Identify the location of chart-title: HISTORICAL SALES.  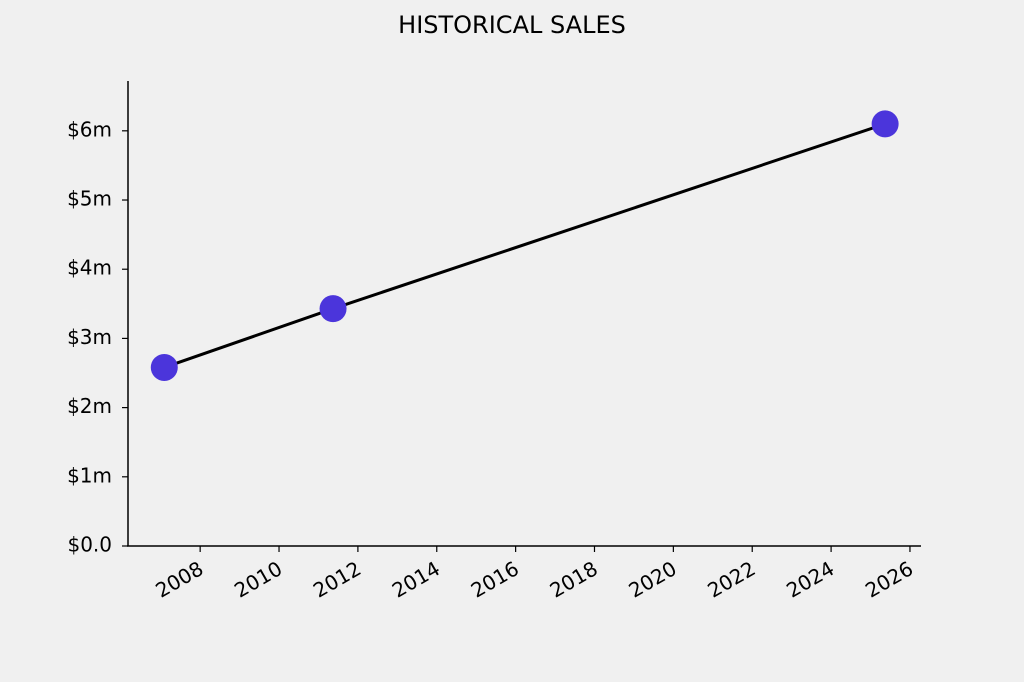
(512, 25).